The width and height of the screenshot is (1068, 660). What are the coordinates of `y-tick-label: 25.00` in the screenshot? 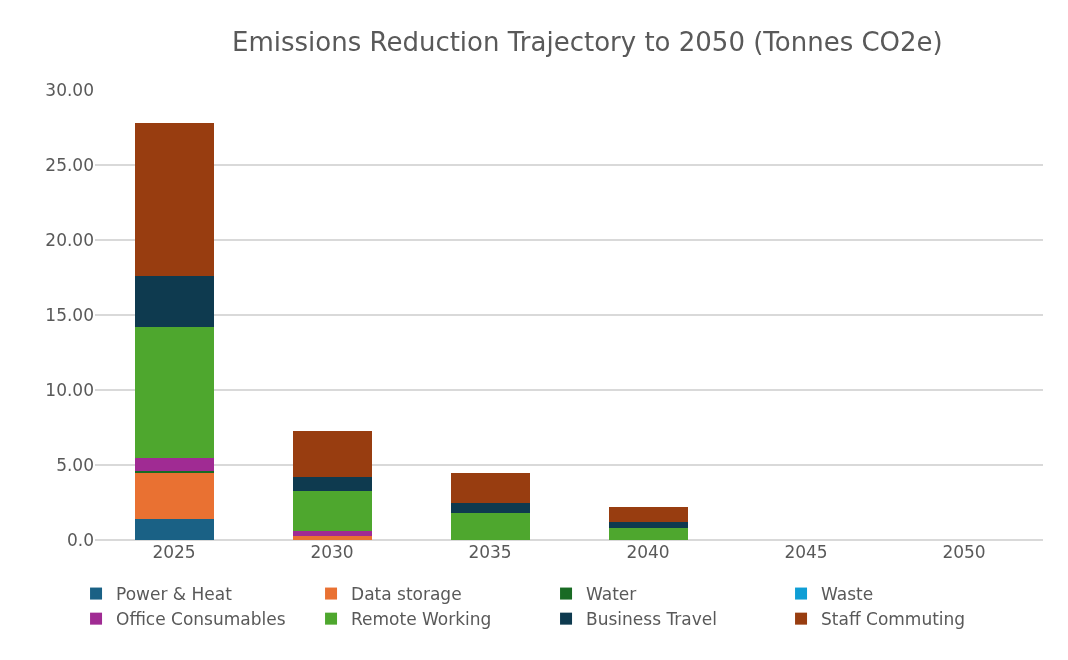 It's located at (69, 164).